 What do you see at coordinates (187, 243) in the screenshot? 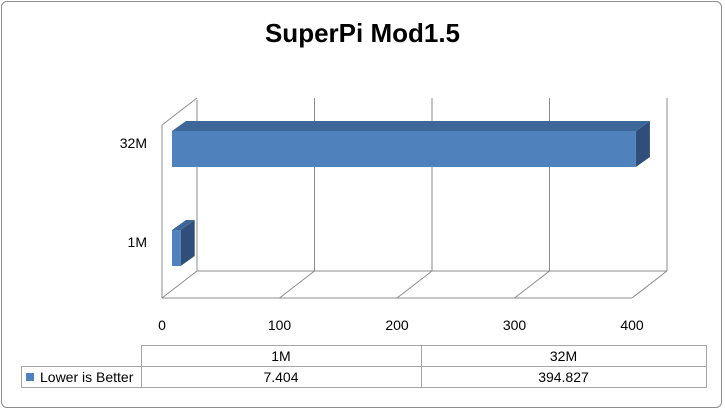
I see `bar-side-1M` at bounding box center [187, 243].